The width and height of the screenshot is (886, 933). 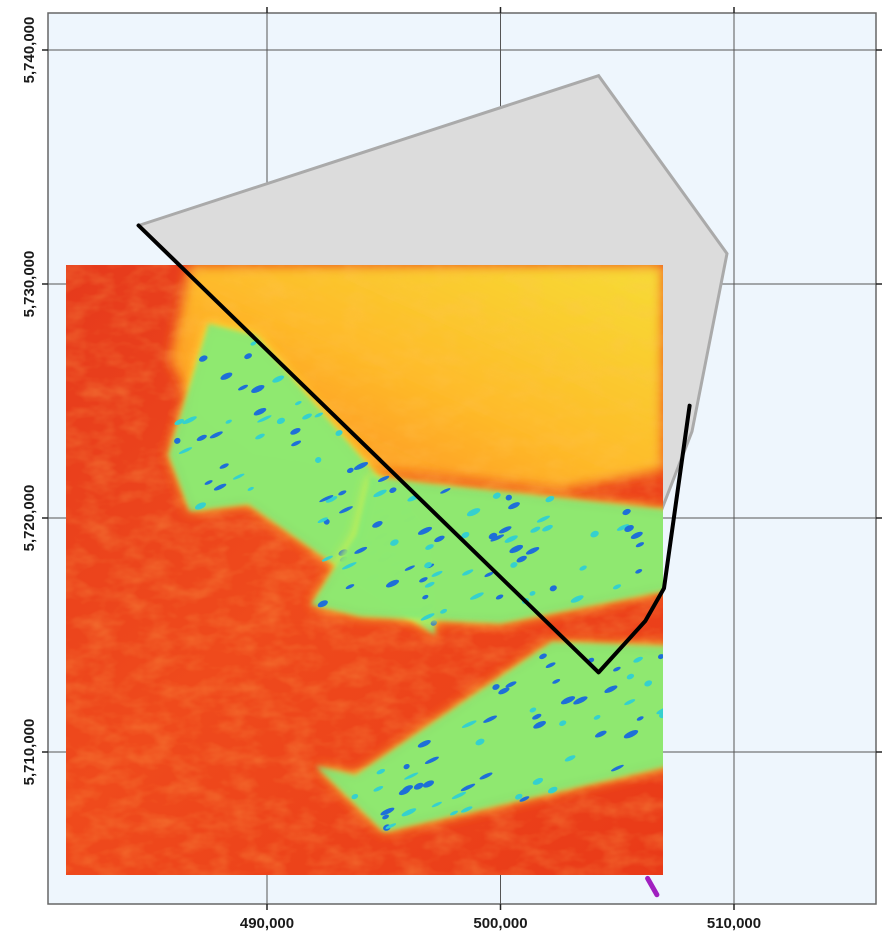 I want to click on magenta-mark, so click(x=652, y=886).